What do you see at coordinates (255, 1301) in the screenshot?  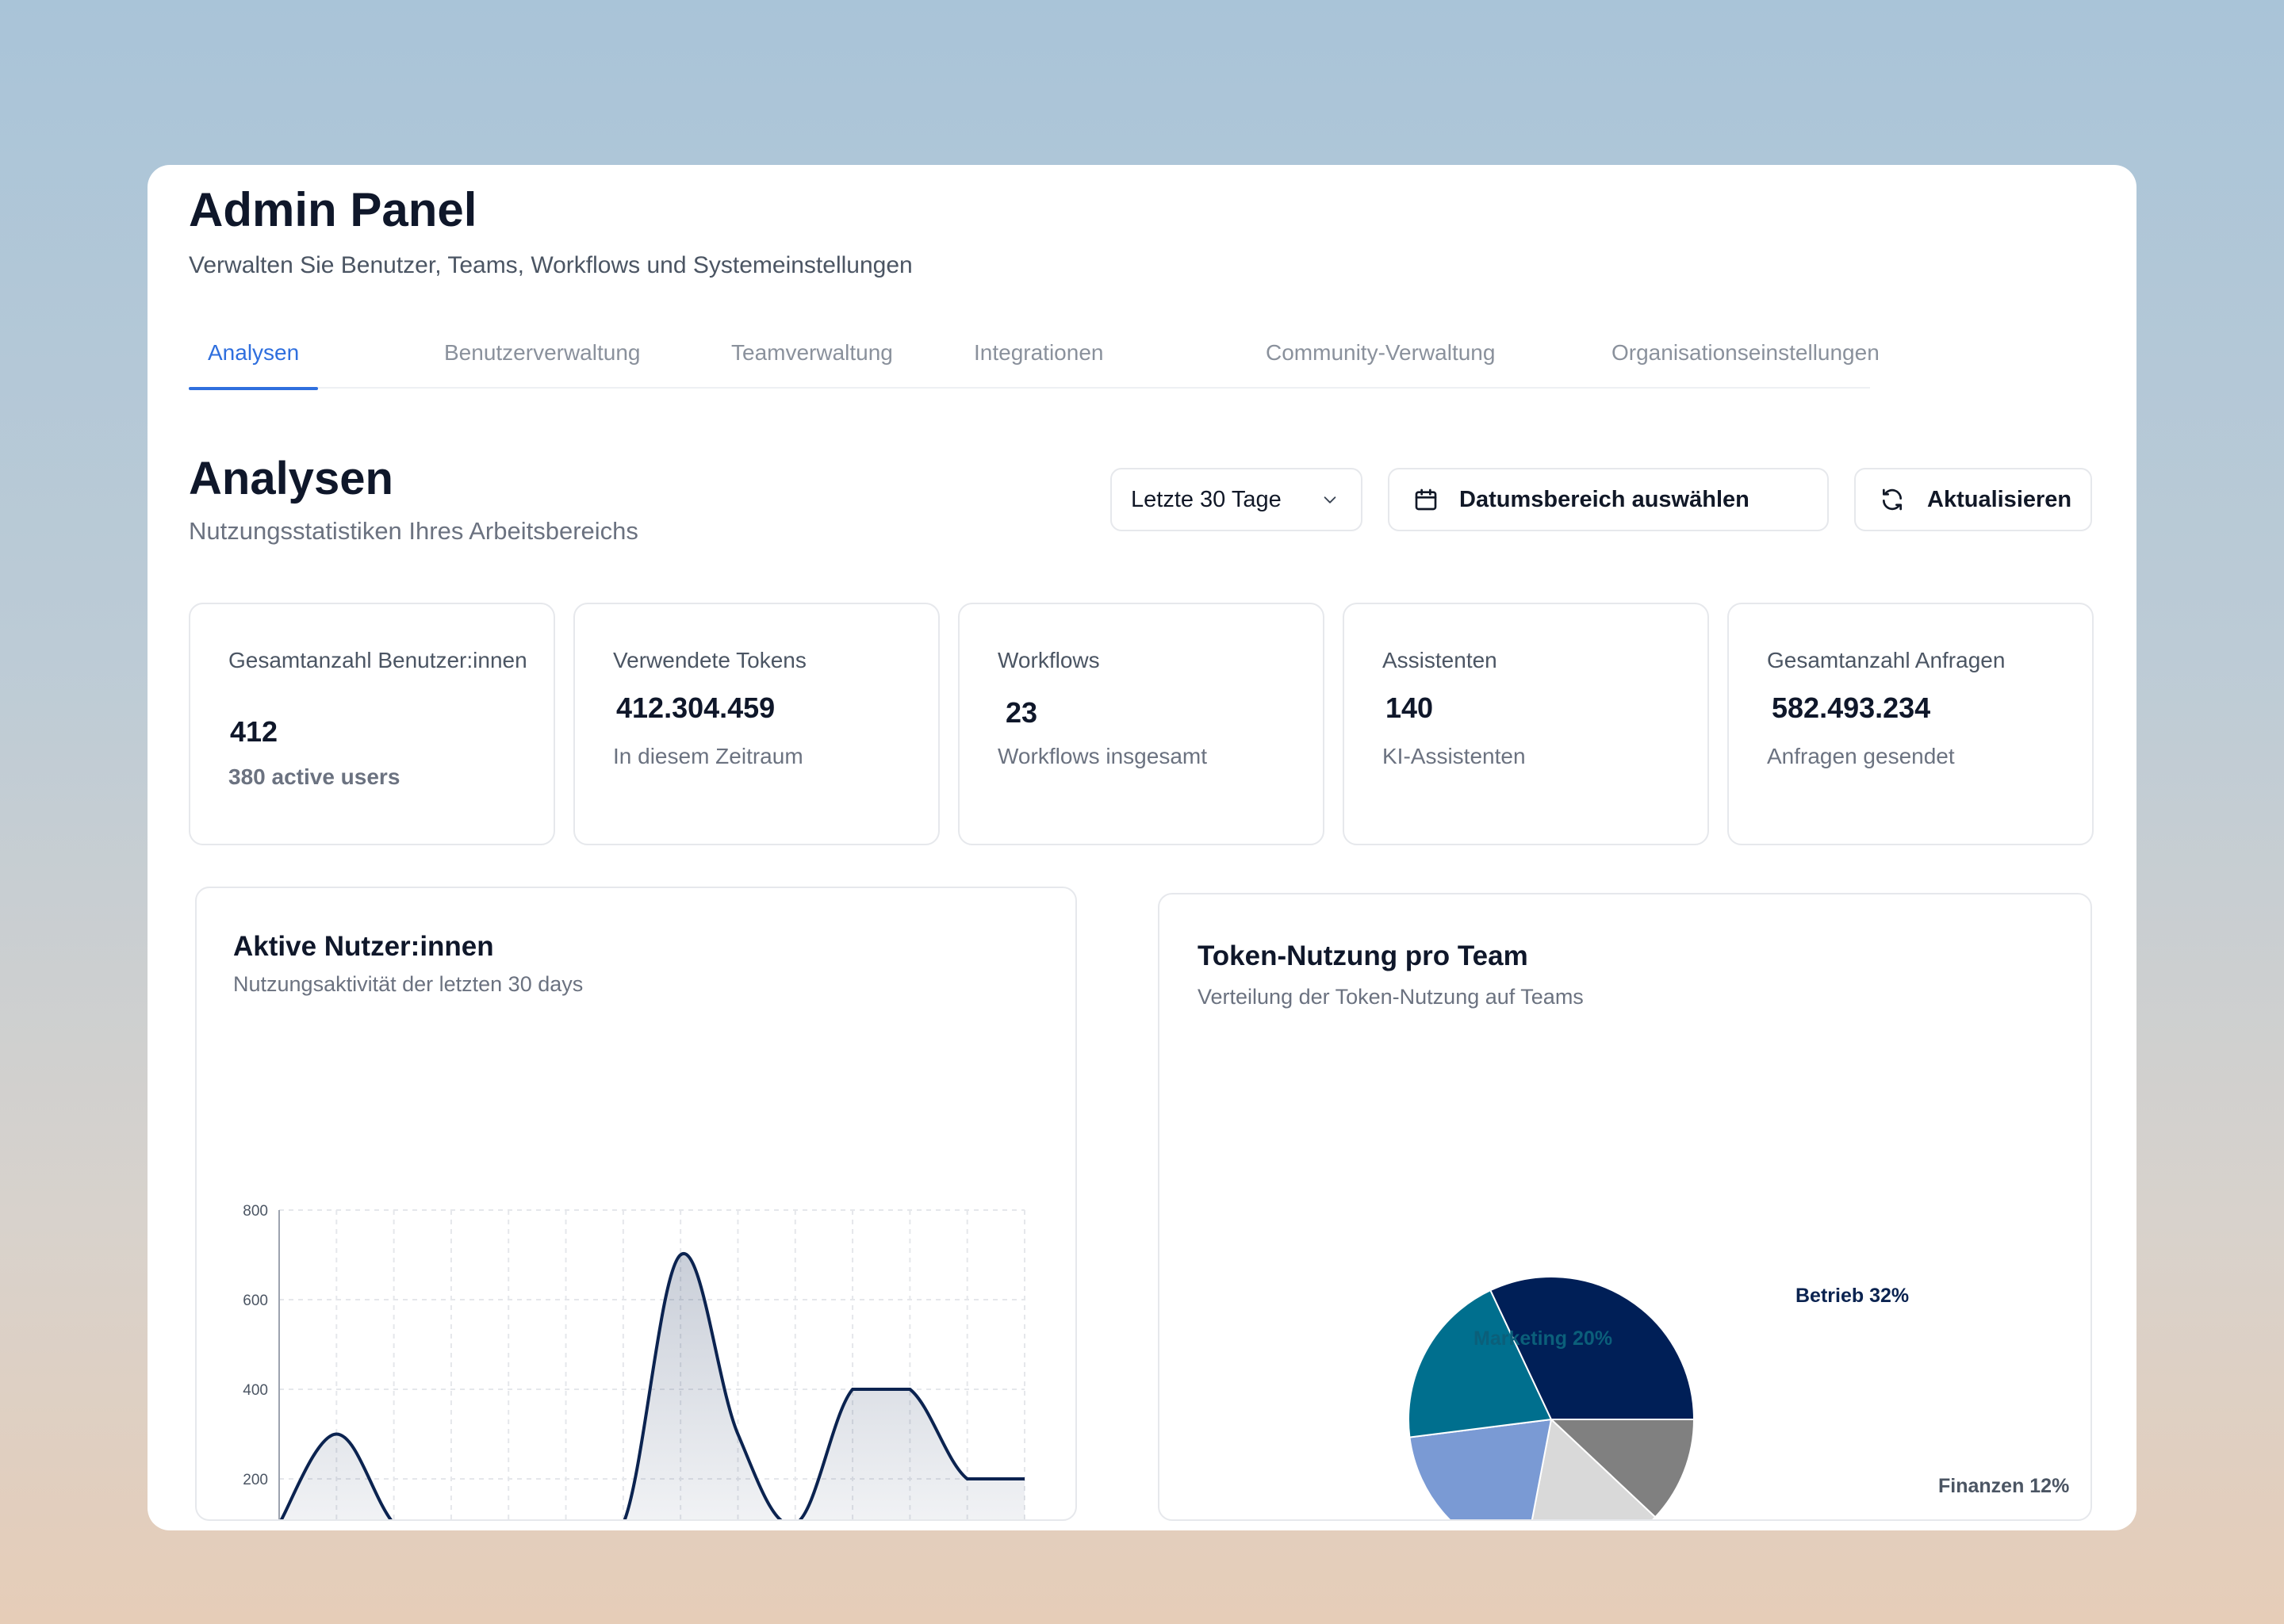 I see `y-tick-label: 600` at bounding box center [255, 1301].